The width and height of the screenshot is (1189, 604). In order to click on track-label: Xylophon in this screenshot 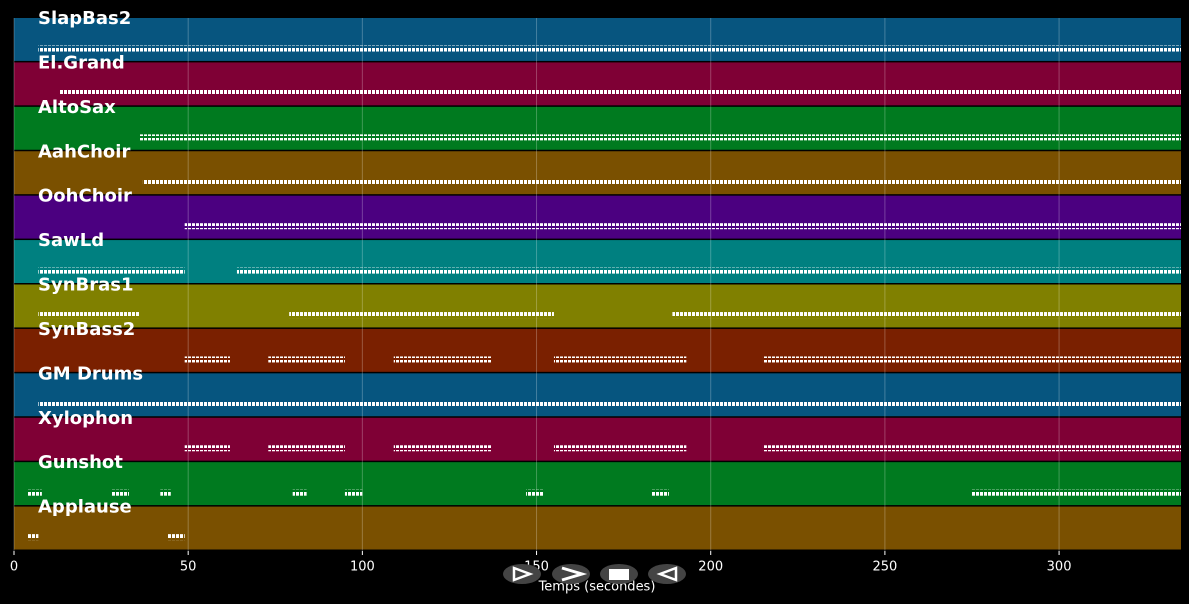, I will do `click(85, 418)`.